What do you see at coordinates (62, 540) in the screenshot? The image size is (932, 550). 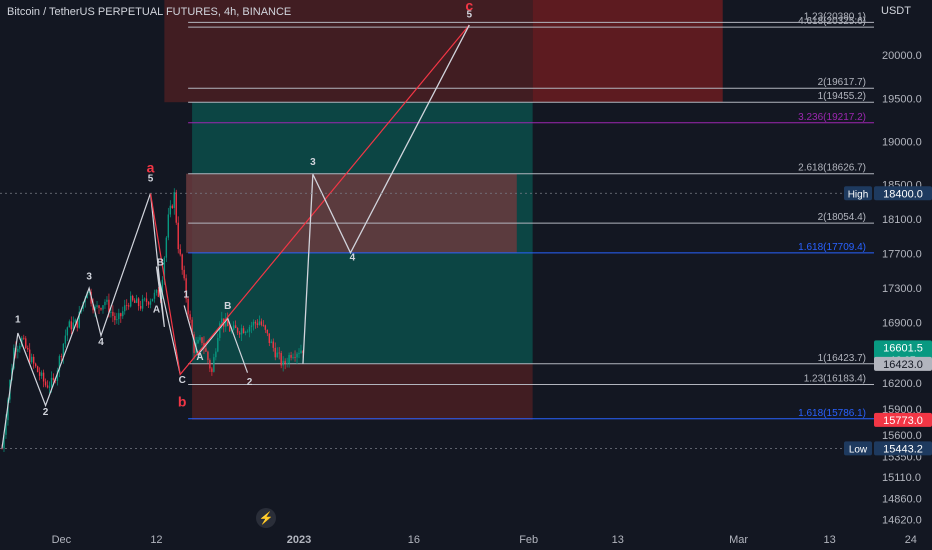 I see `x-tick-label: Dec` at bounding box center [62, 540].